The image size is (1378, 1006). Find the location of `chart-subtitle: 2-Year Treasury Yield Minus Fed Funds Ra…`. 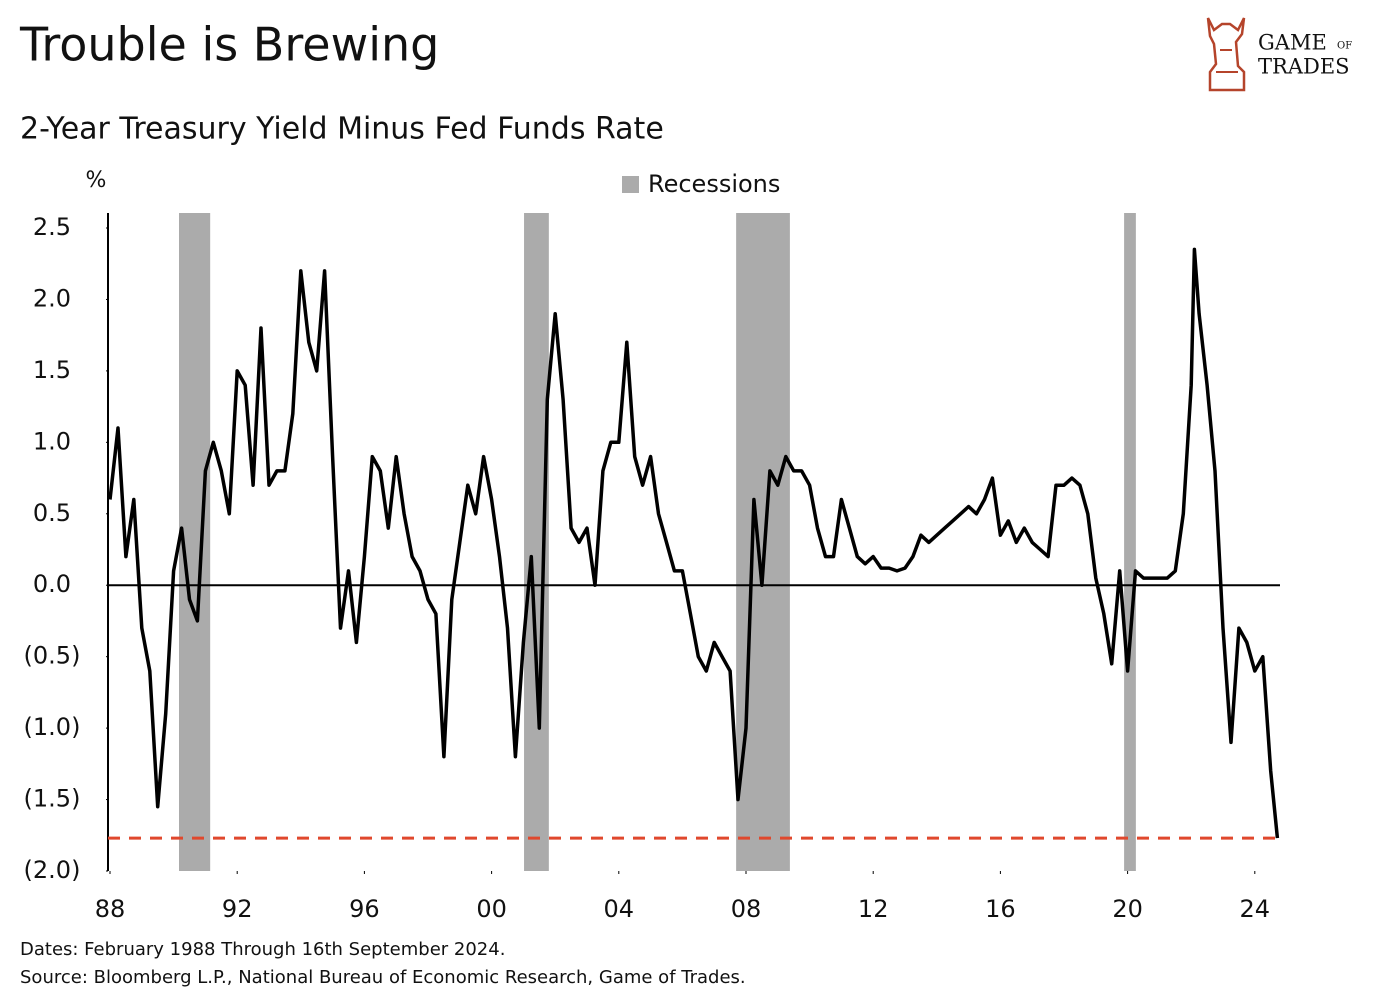

chart-subtitle: 2-Year Treasury Yield Minus Fed Funds Ra… is located at coordinates (342, 129).